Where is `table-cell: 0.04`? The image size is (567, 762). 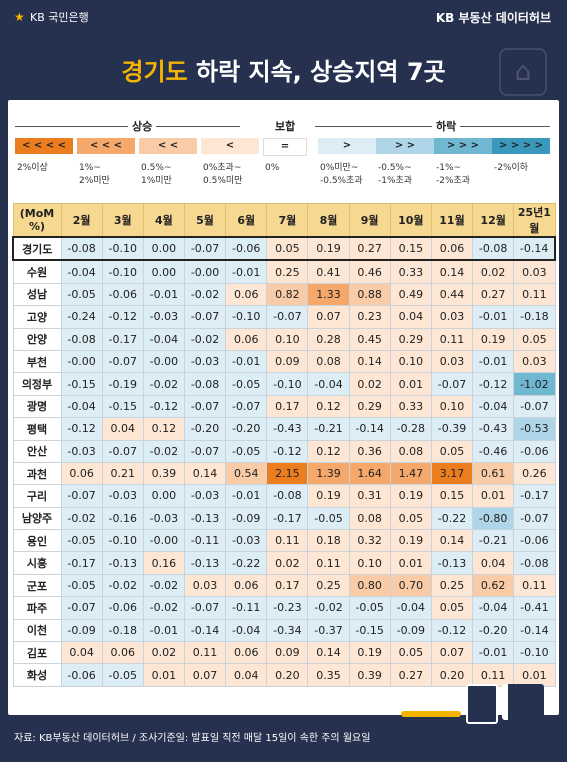
table-cell: 0.04 is located at coordinates (81, 653).